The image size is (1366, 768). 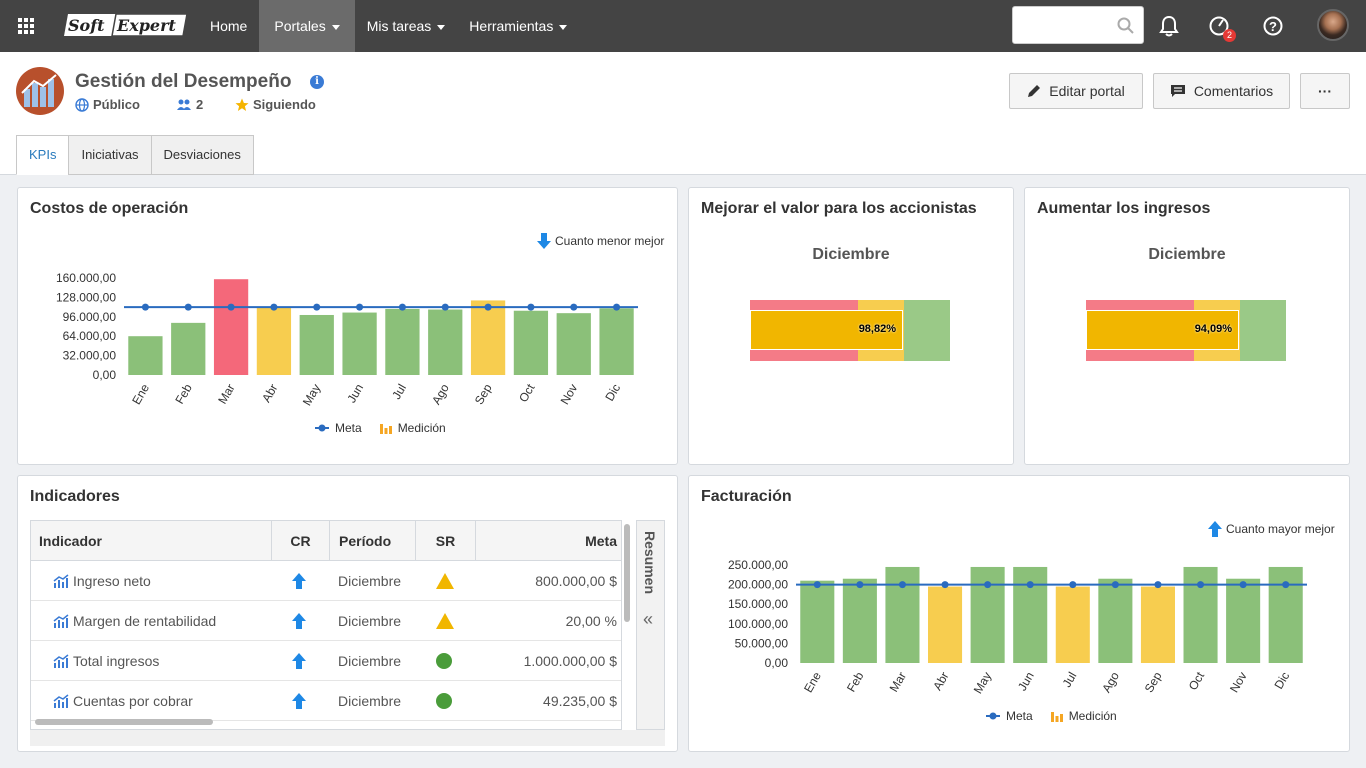 I want to click on nav-mis-tareas: Mis tareas, so click(x=406, y=26).